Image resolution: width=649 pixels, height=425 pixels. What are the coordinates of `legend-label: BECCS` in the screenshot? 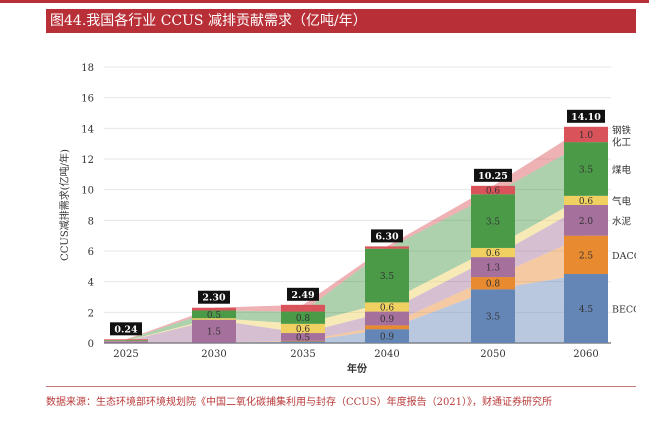 It's located at (624, 310).